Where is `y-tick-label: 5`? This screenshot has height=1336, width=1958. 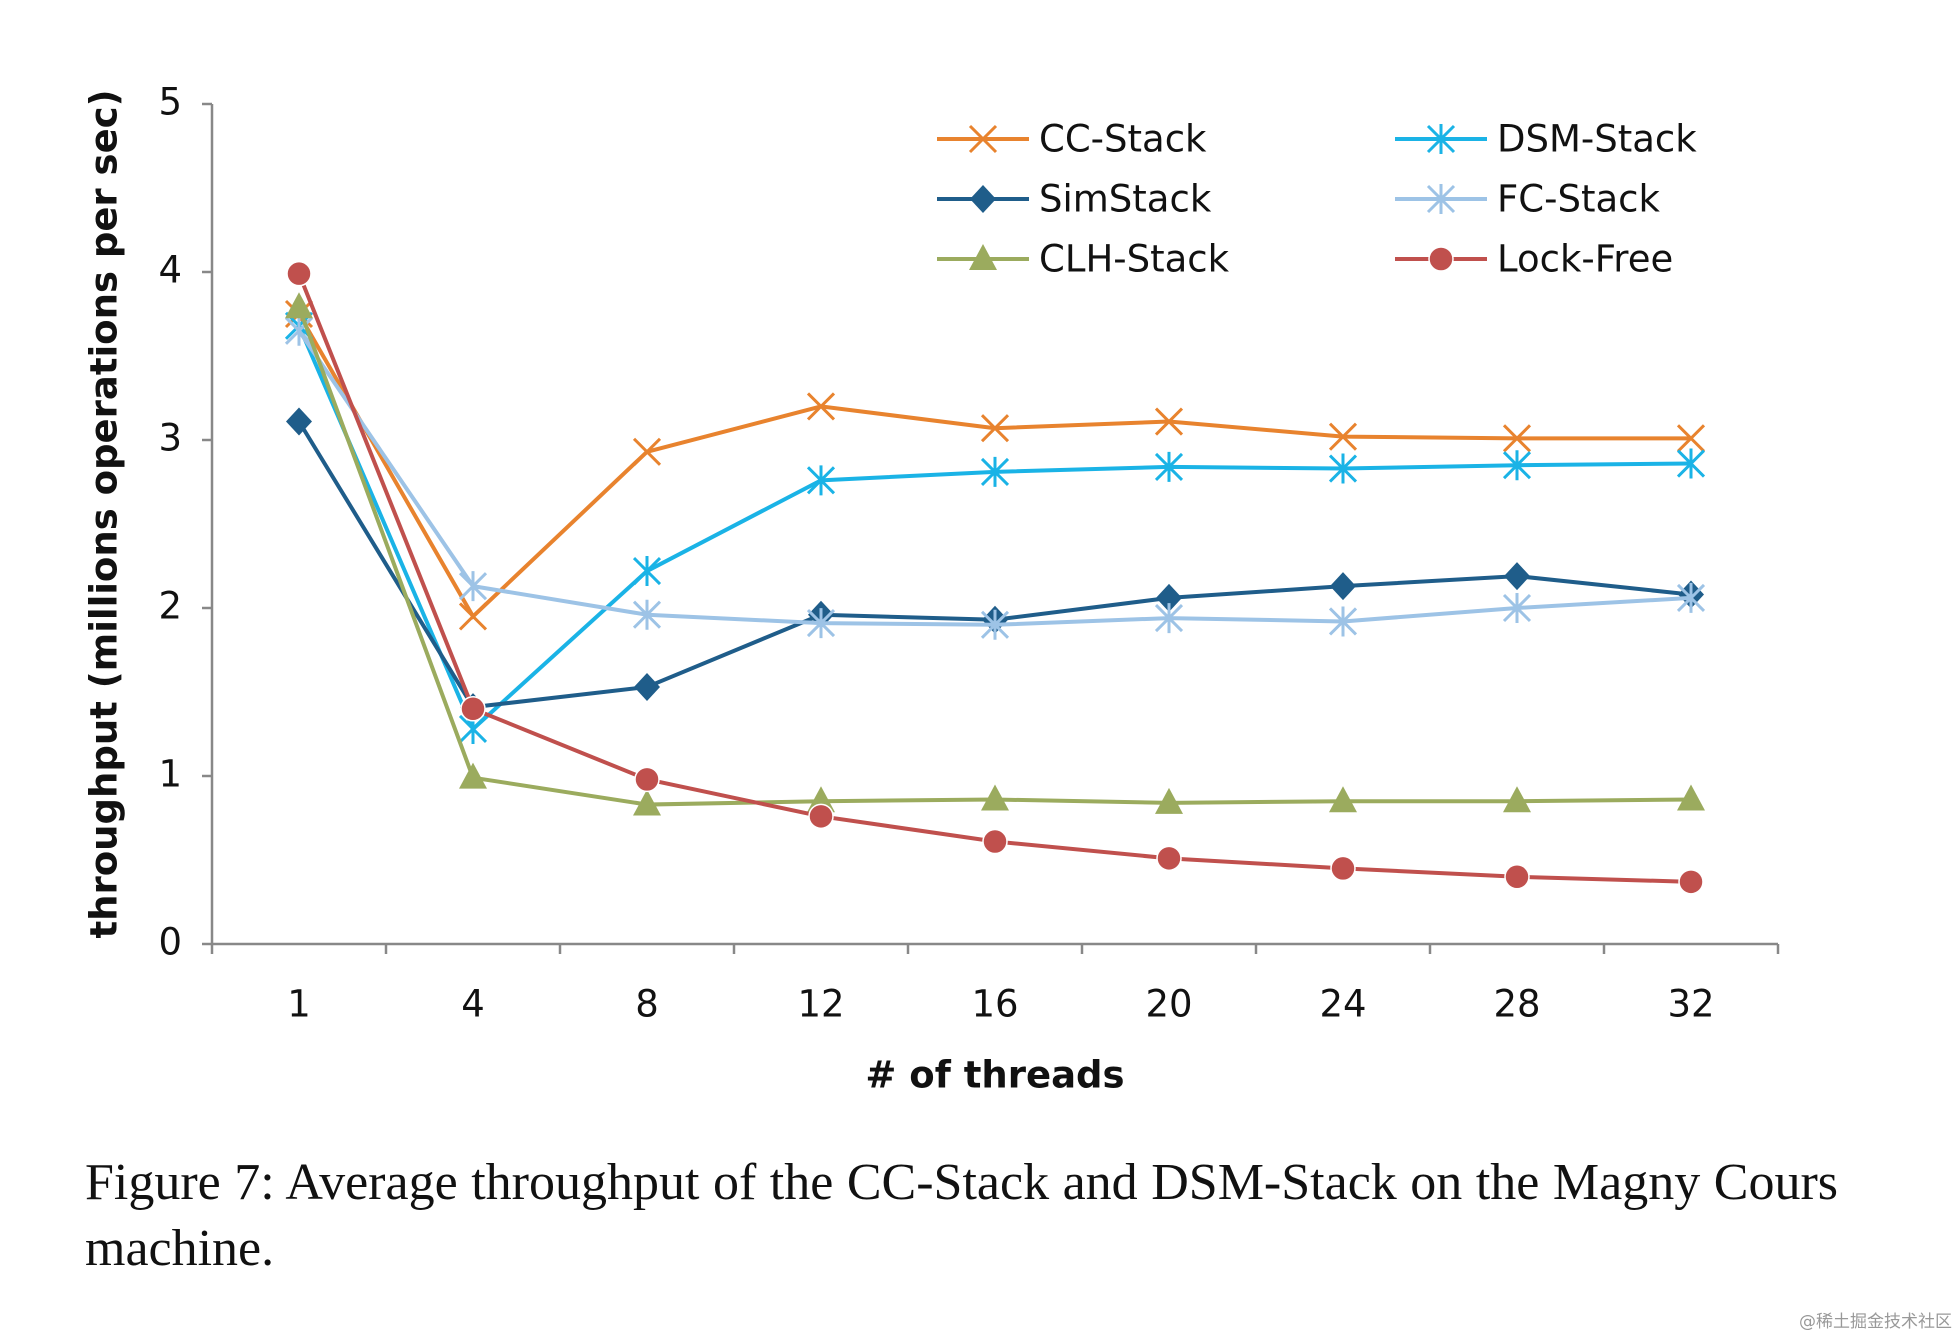
y-tick-label: 5 is located at coordinates (170, 102).